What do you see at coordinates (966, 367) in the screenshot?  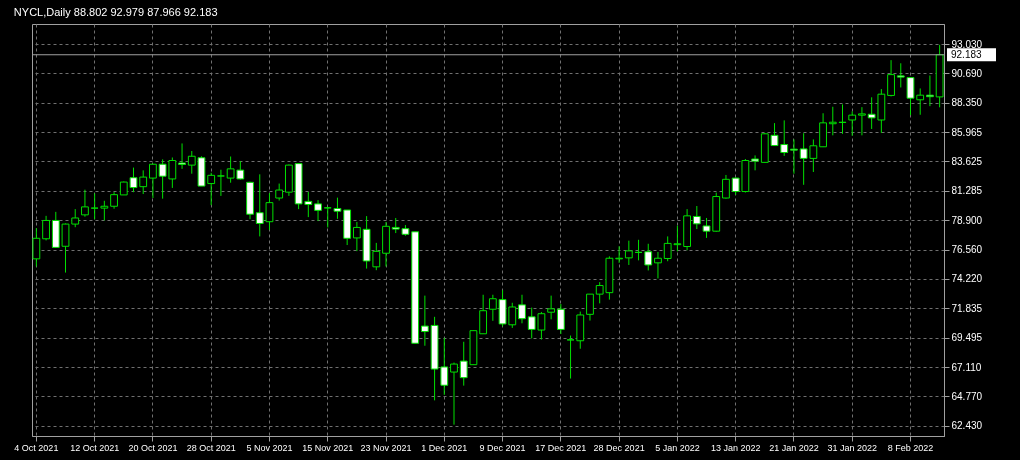 I see `y-tick-label: 67.110` at bounding box center [966, 367].